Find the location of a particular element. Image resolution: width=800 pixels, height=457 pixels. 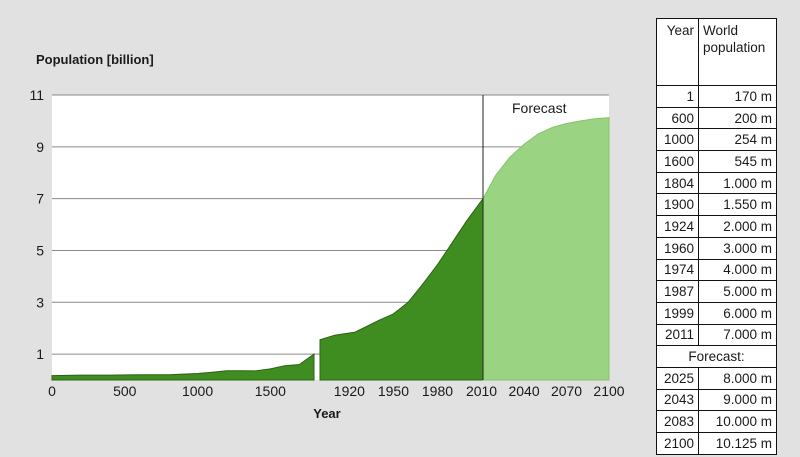

cell-year: 1900 is located at coordinates (677, 205).